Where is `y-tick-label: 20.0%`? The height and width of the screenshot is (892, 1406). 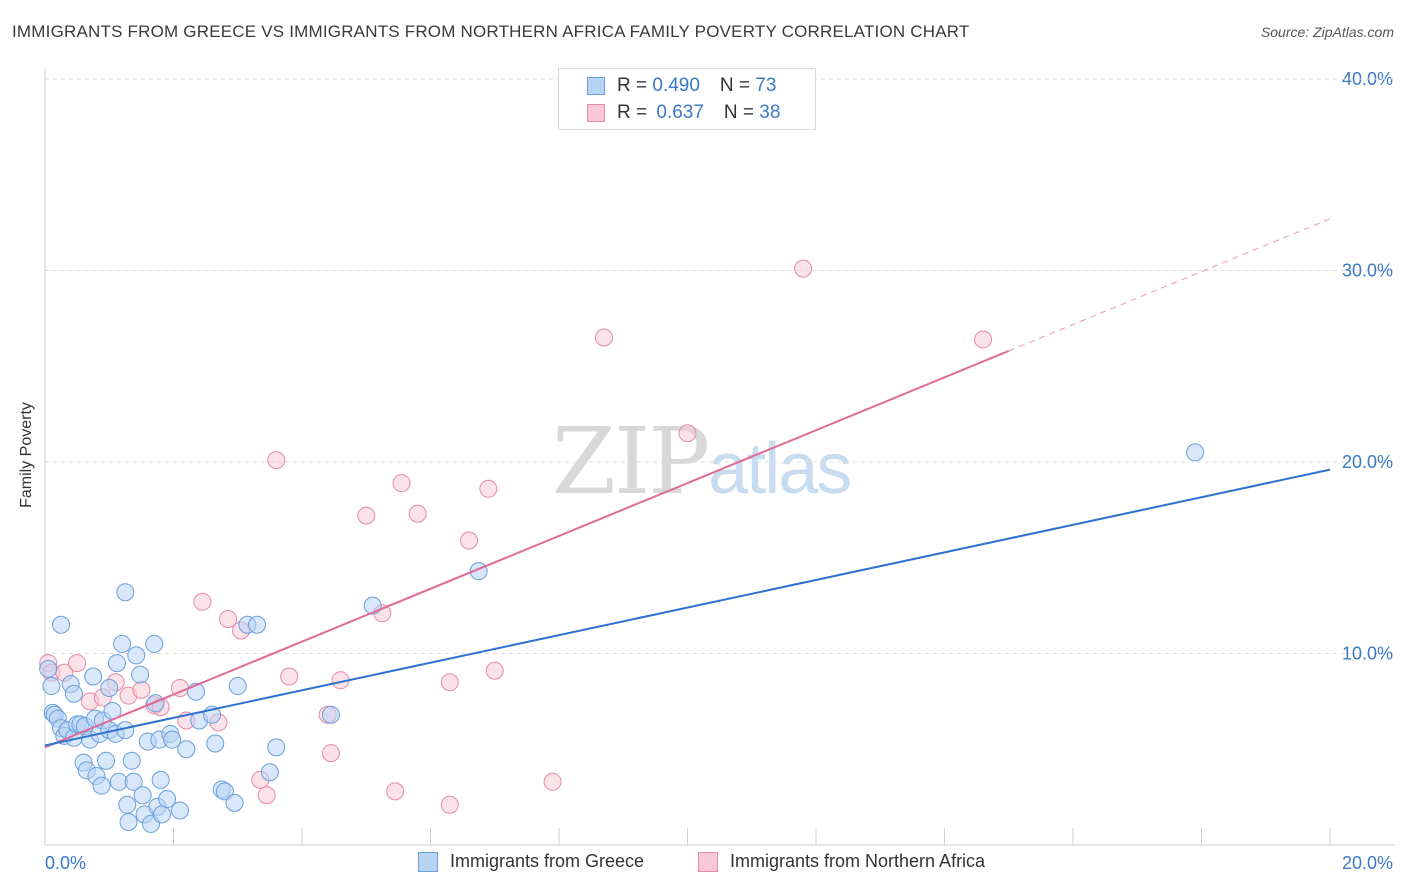 y-tick-label: 20.0% is located at coordinates (1367, 462).